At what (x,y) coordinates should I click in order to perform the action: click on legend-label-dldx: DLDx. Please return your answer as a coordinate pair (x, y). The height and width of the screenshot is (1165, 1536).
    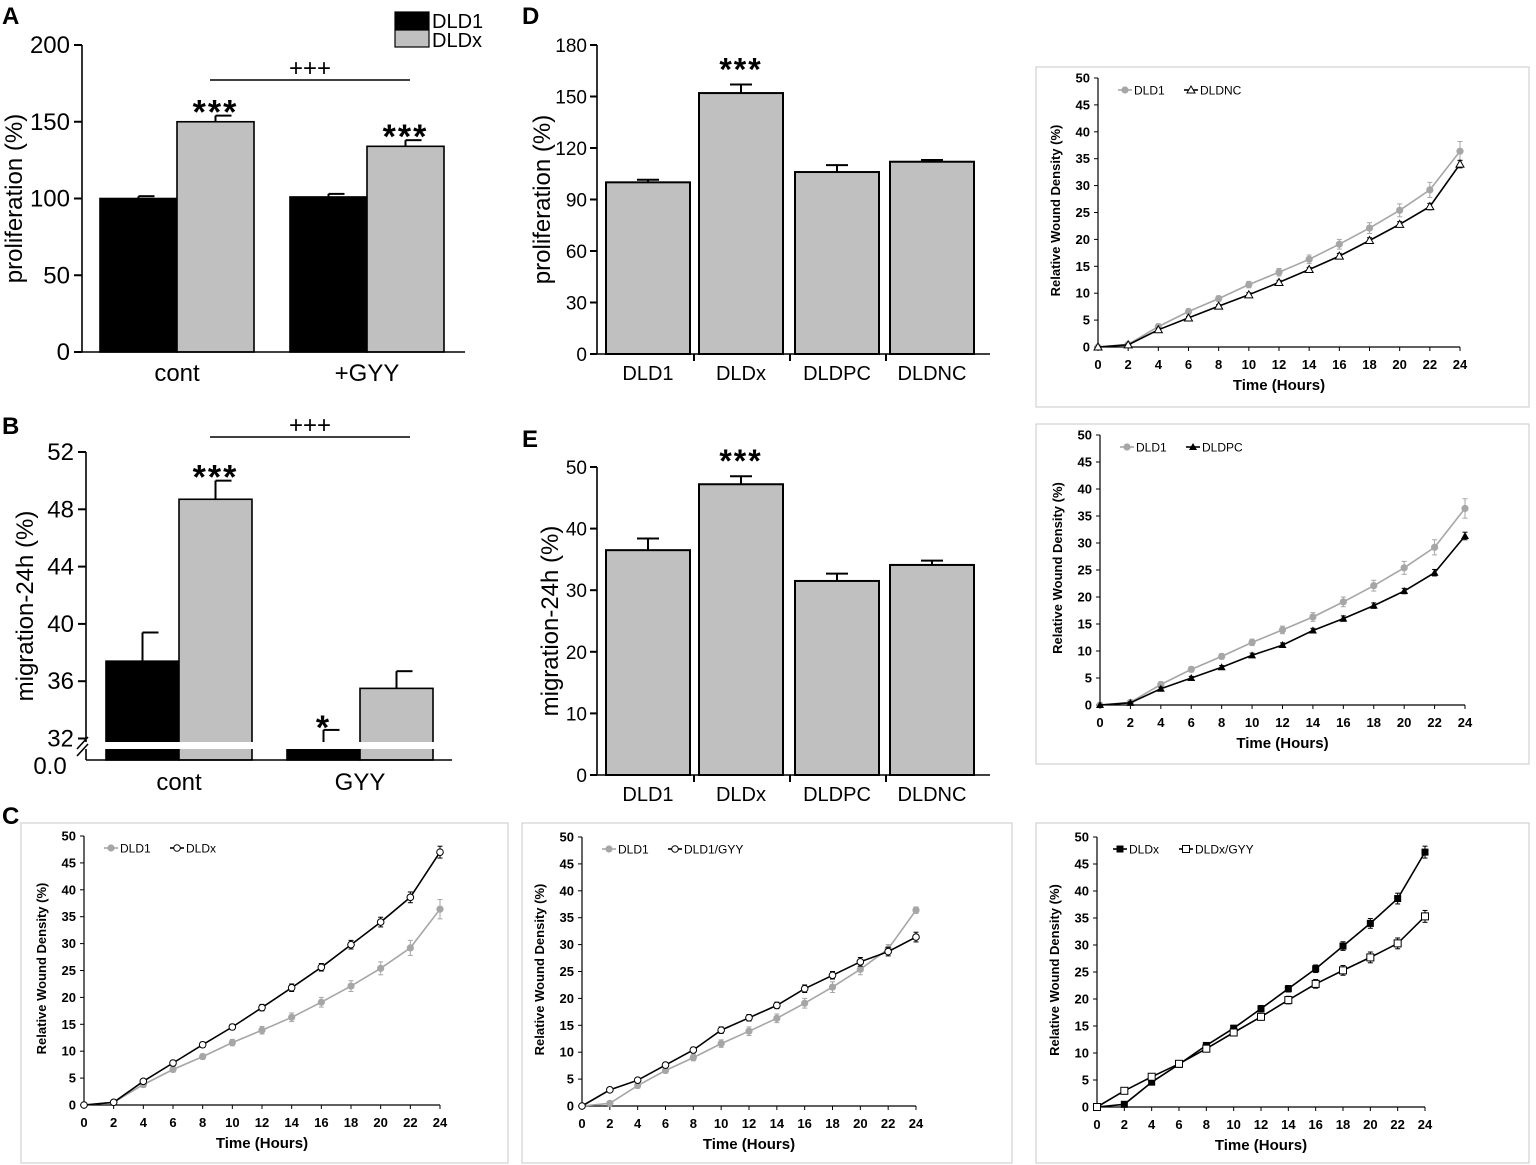
    Looking at the image, I should click on (457, 41).